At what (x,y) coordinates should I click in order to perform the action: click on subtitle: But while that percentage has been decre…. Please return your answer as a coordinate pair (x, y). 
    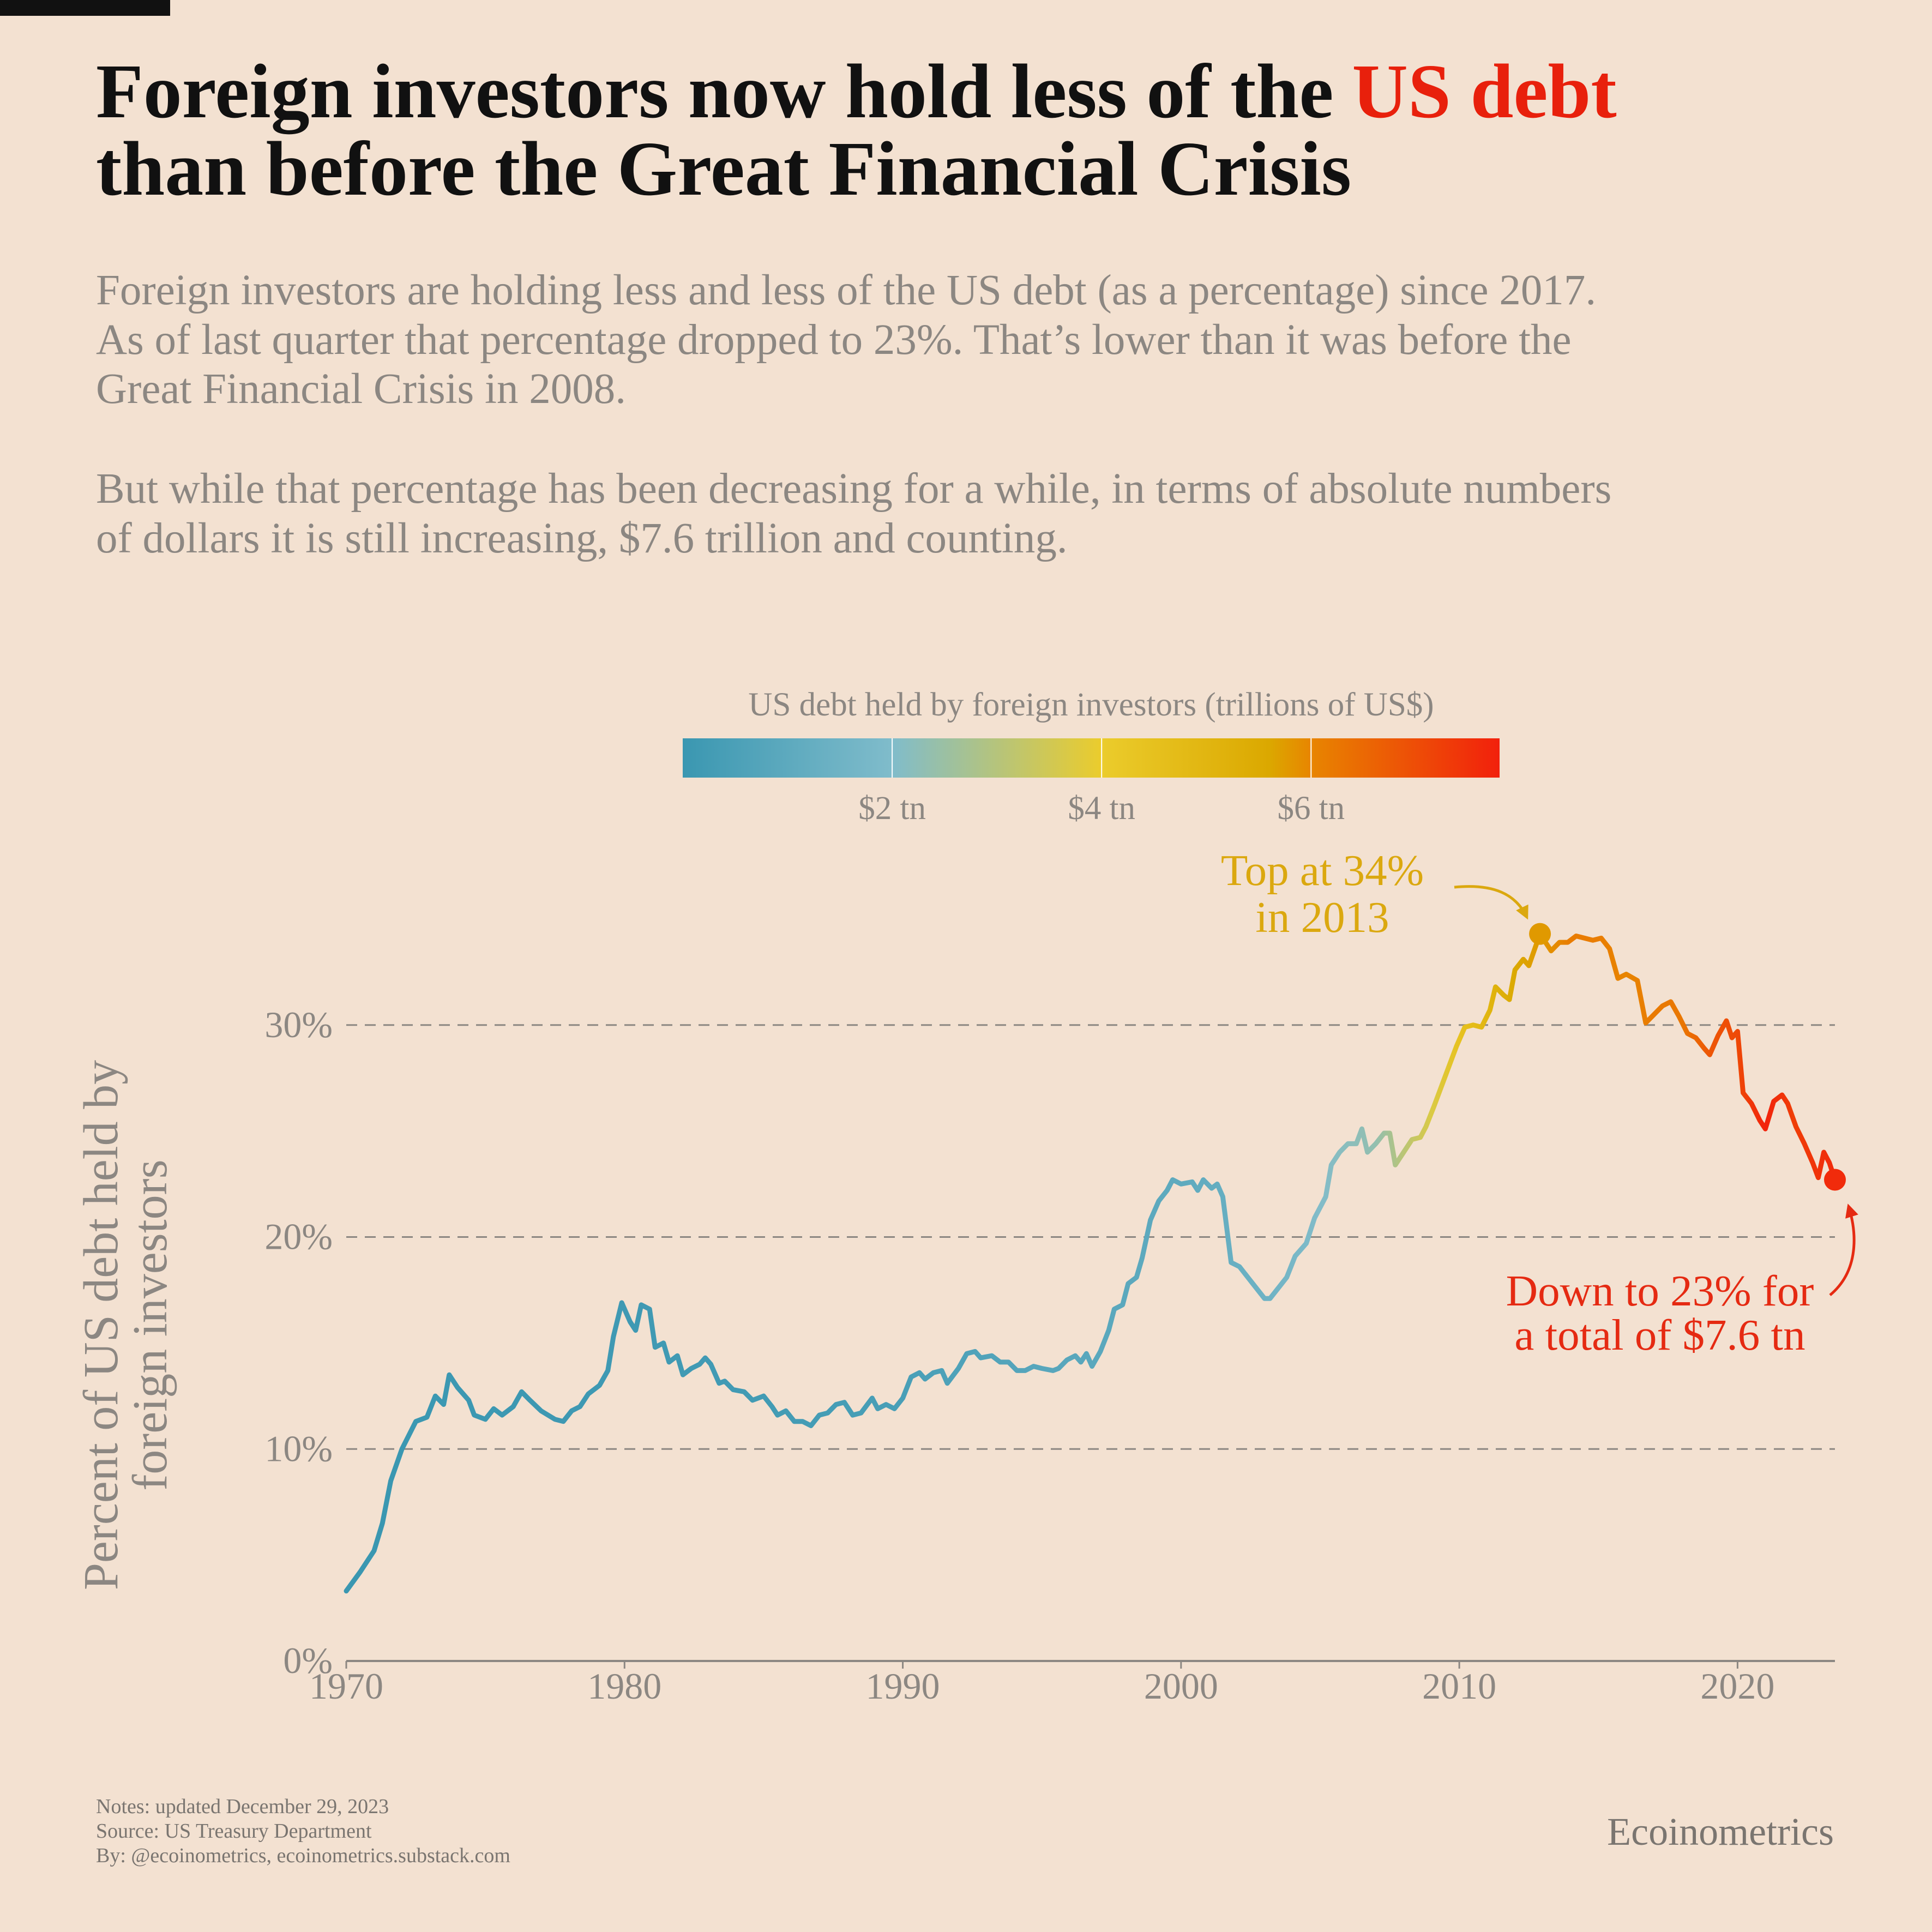
    Looking at the image, I should click on (853, 489).